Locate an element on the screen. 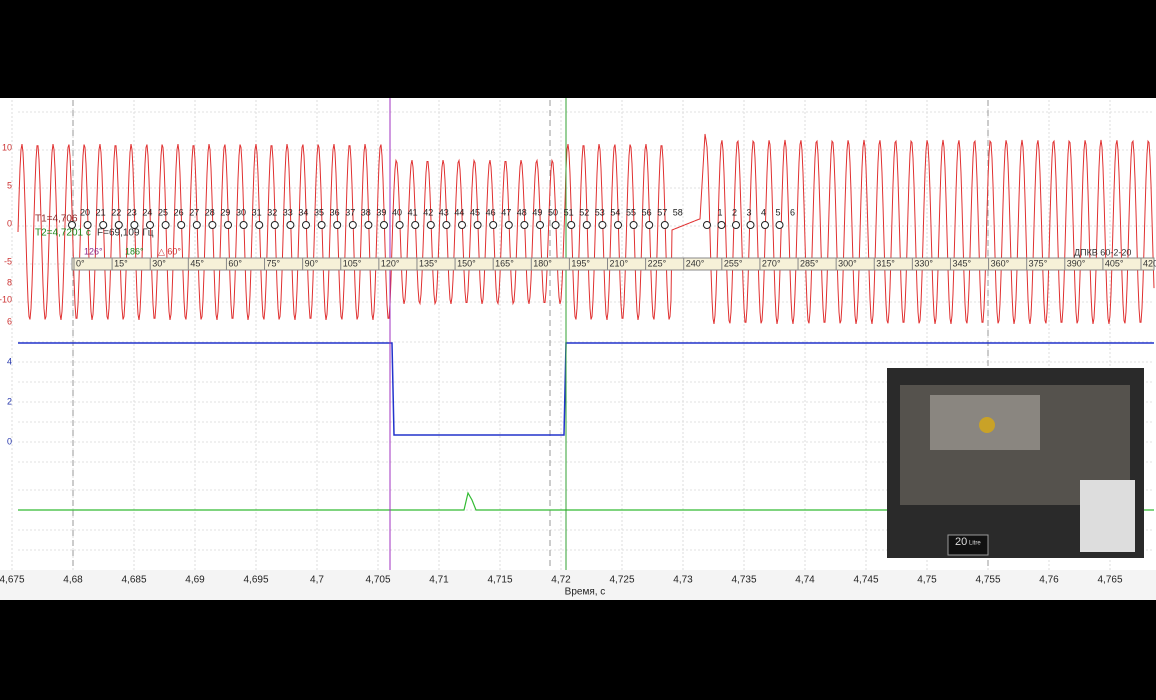 The width and height of the screenshot is (1156, 700). x-tick-label: 4,745 is located at coordinates (865, 580).